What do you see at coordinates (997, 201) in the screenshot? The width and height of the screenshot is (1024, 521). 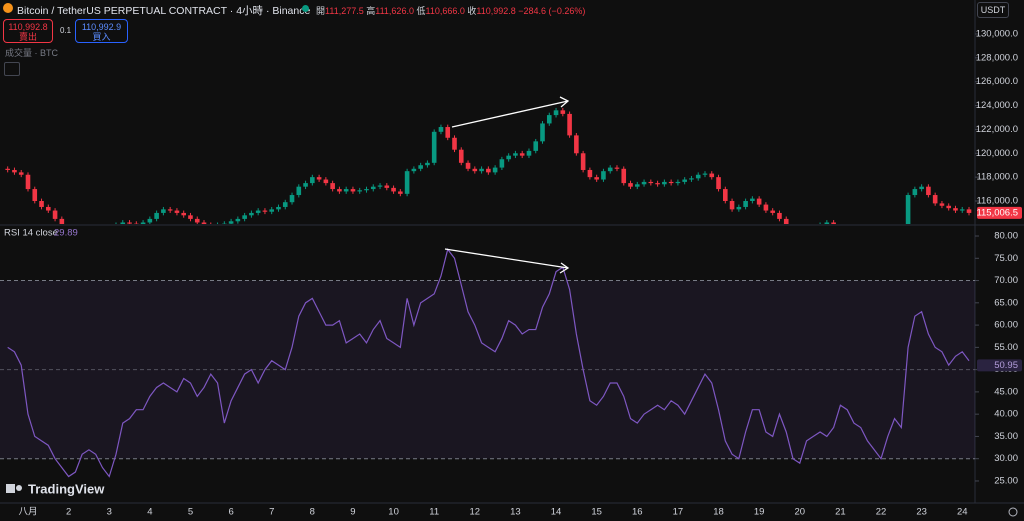 I see `y-tick-label: 116,000.0` at bounding box center [997, 201].